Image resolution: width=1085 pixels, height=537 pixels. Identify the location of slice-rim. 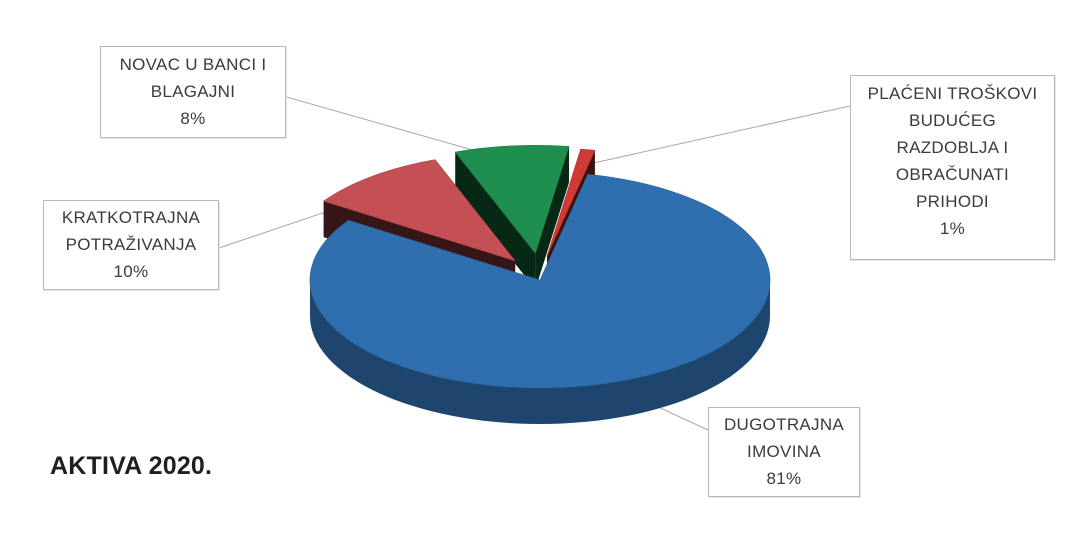
(540, 352).